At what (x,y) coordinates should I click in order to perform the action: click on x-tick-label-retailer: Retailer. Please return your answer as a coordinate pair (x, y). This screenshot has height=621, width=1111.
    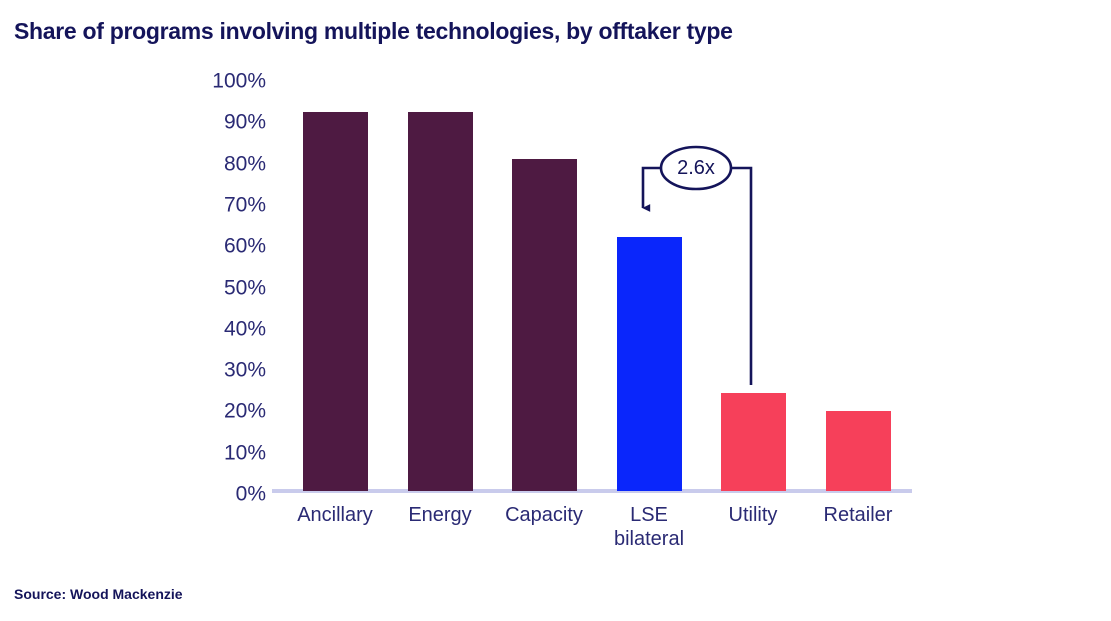
    Looking at the image, I should click on (858, 515).